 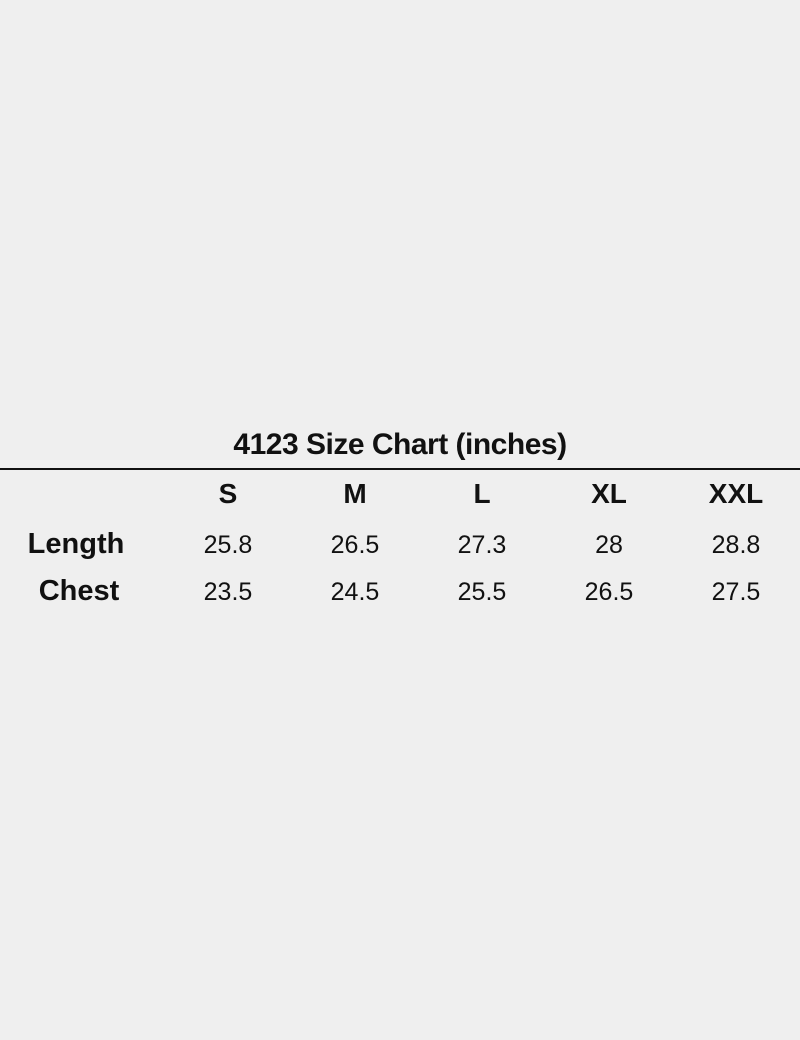 What do you see at coordinates (400, 444) in the screenshot?
I see `chart-title: 4123 Size Chart (inches)` at bounding box center [400, 444].